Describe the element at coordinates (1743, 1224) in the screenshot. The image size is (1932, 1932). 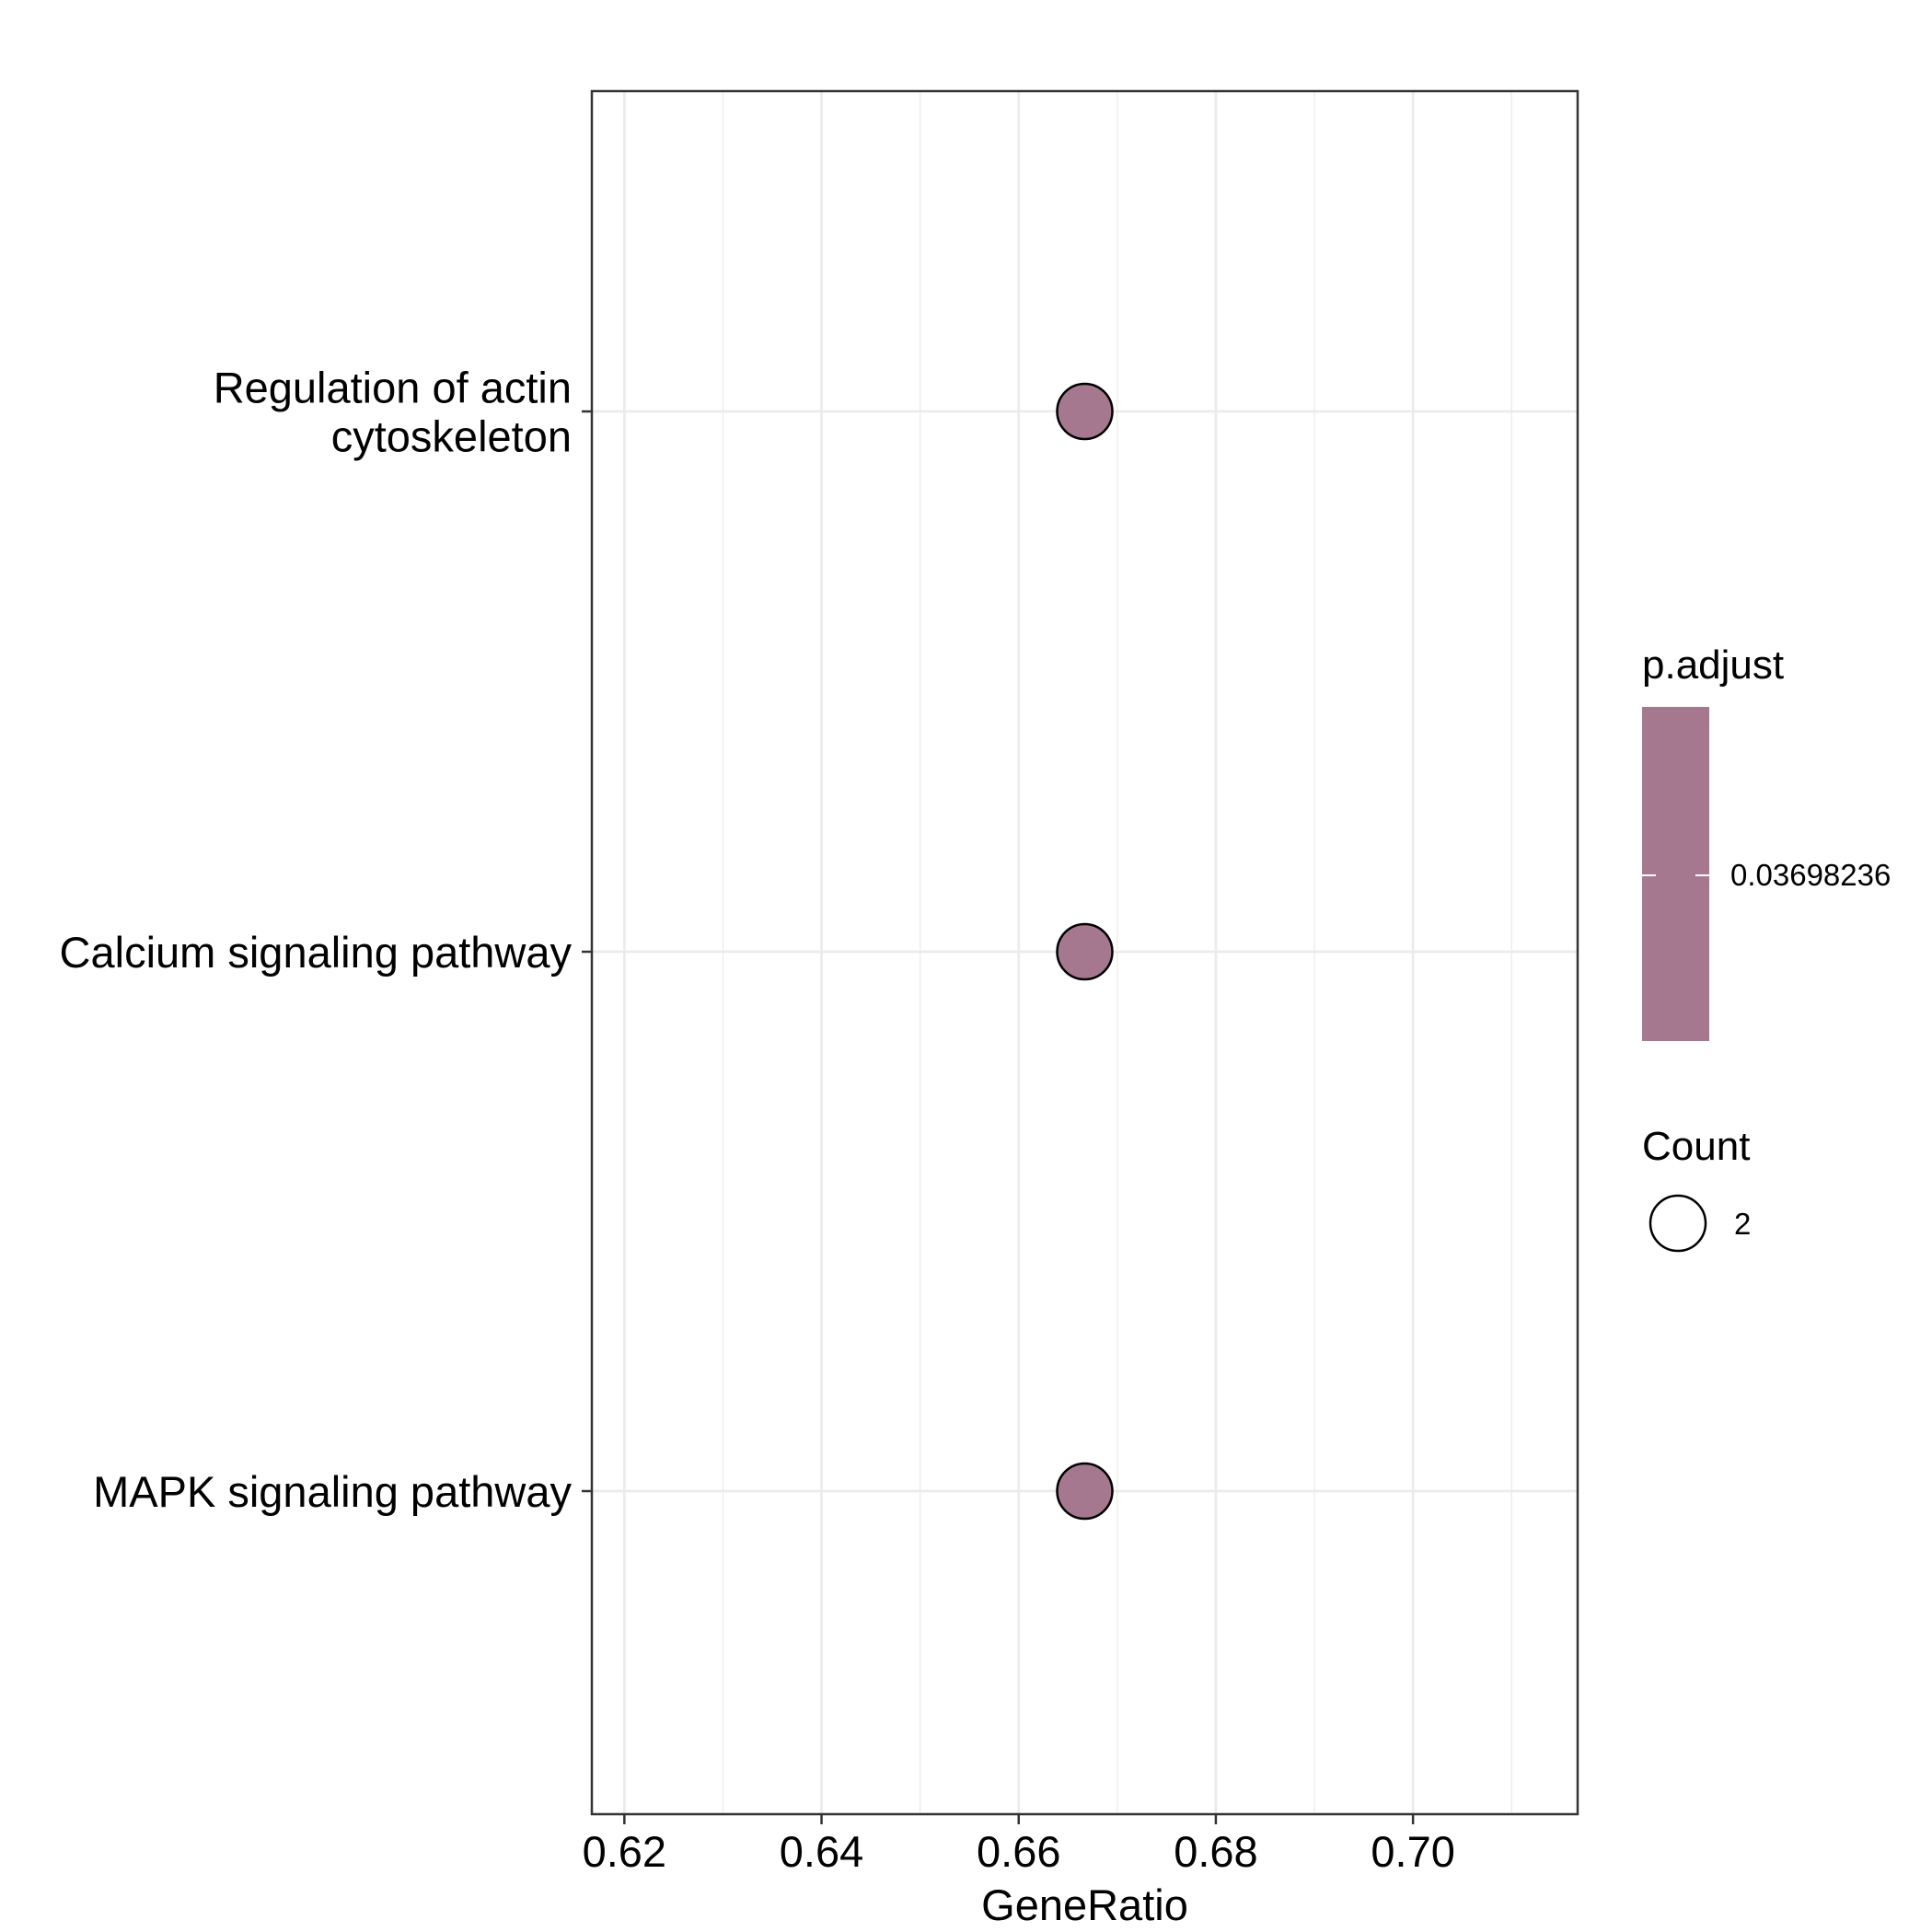
I see `size-legend-label: 2` at that location.